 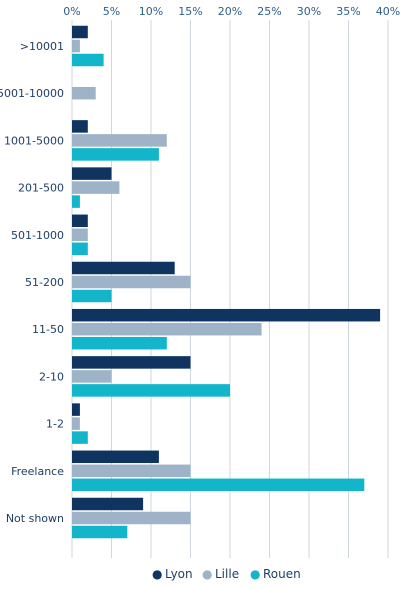 I want to click on category-label: Freelance, so click(x=37, y=471).